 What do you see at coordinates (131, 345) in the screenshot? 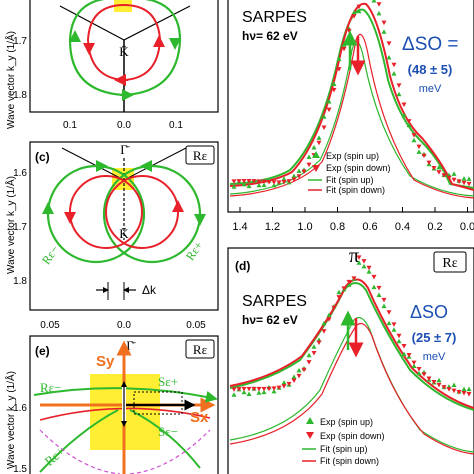
I see `panel-e-gamma: Γ̄` at bounding box center [131, 345].